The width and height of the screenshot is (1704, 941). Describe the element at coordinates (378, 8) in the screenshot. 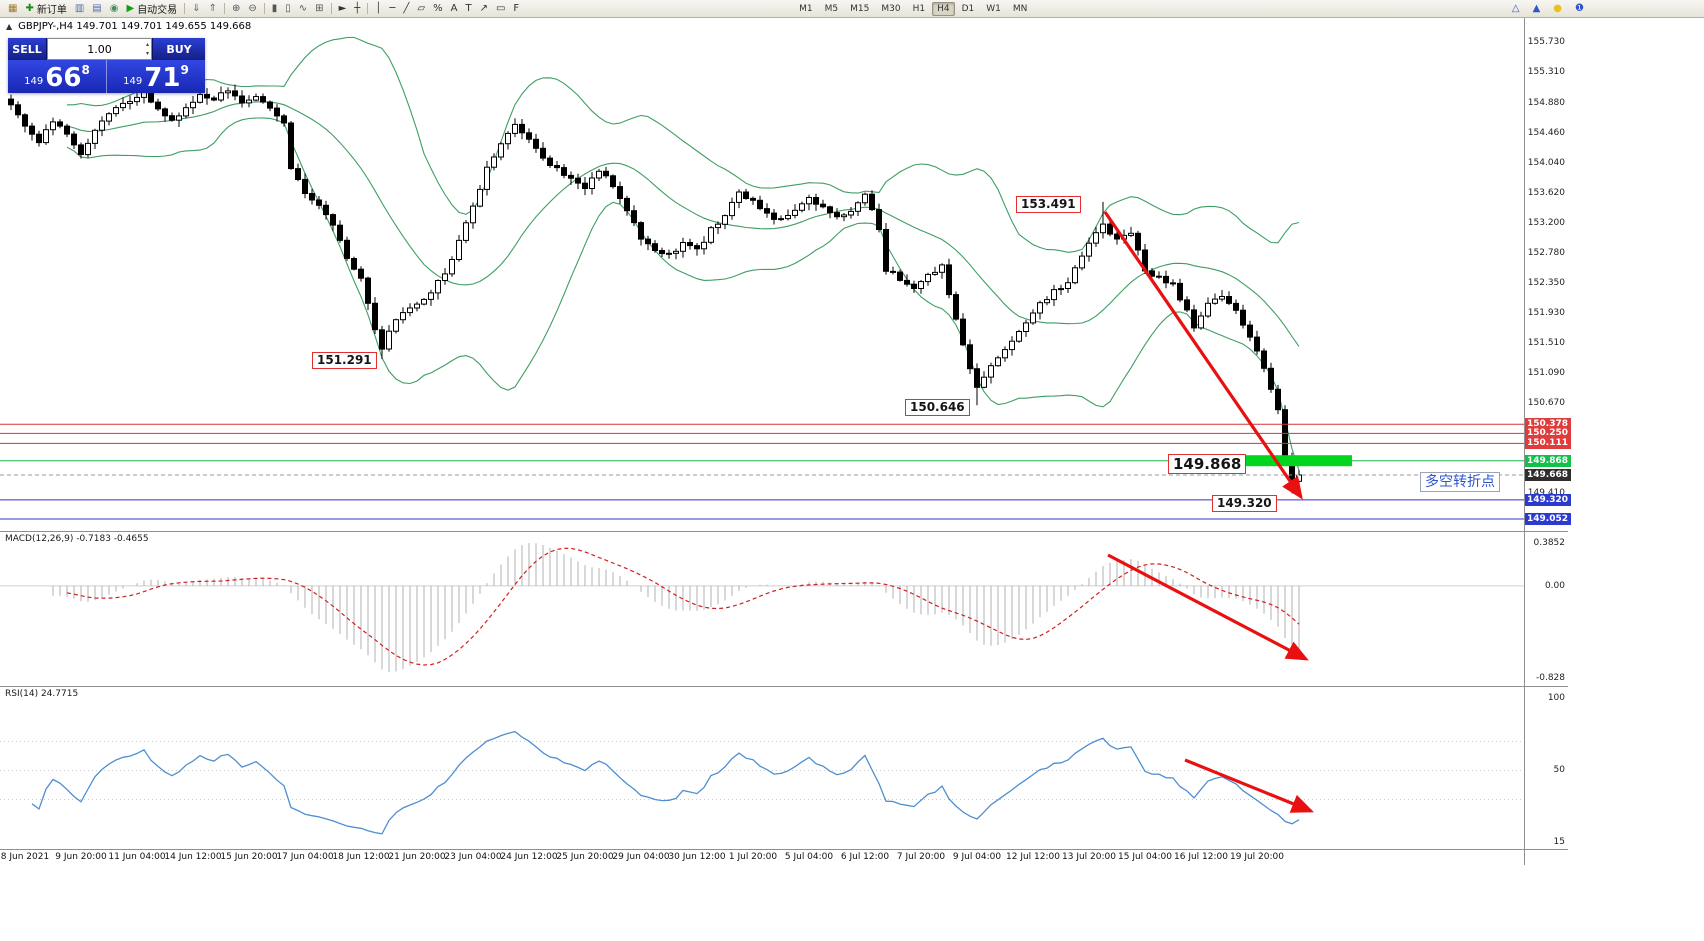

I see `vertical-line-icon: │` at that location.